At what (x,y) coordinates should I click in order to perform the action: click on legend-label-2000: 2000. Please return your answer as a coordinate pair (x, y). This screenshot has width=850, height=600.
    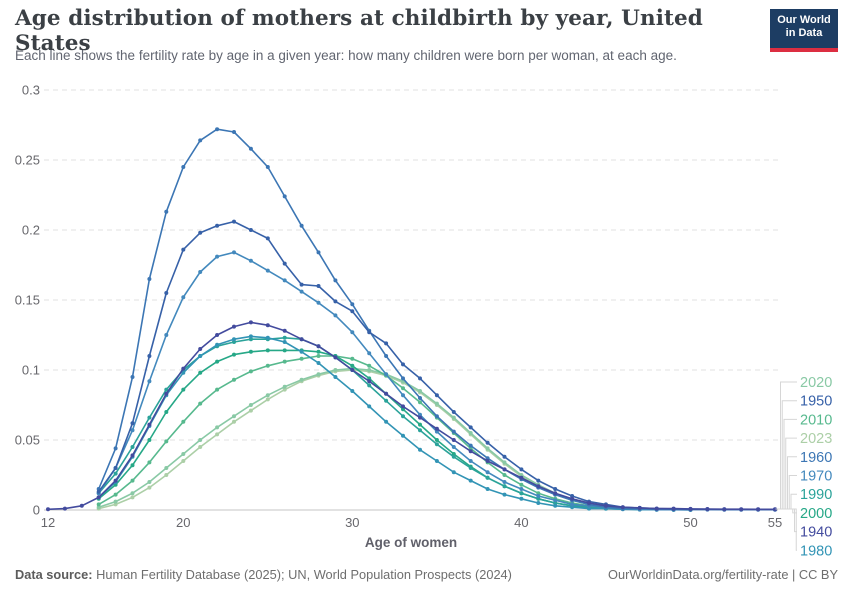
    Looking at the image, I should click on (816, 514).